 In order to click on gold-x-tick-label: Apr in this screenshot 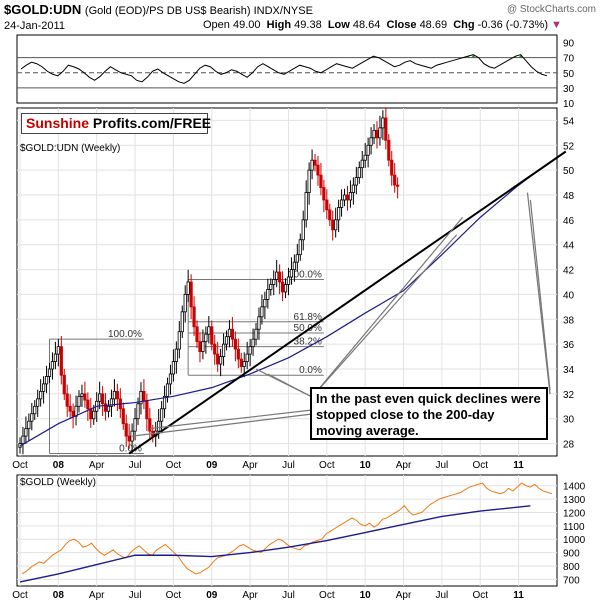, I will do `click(404, 595)`.